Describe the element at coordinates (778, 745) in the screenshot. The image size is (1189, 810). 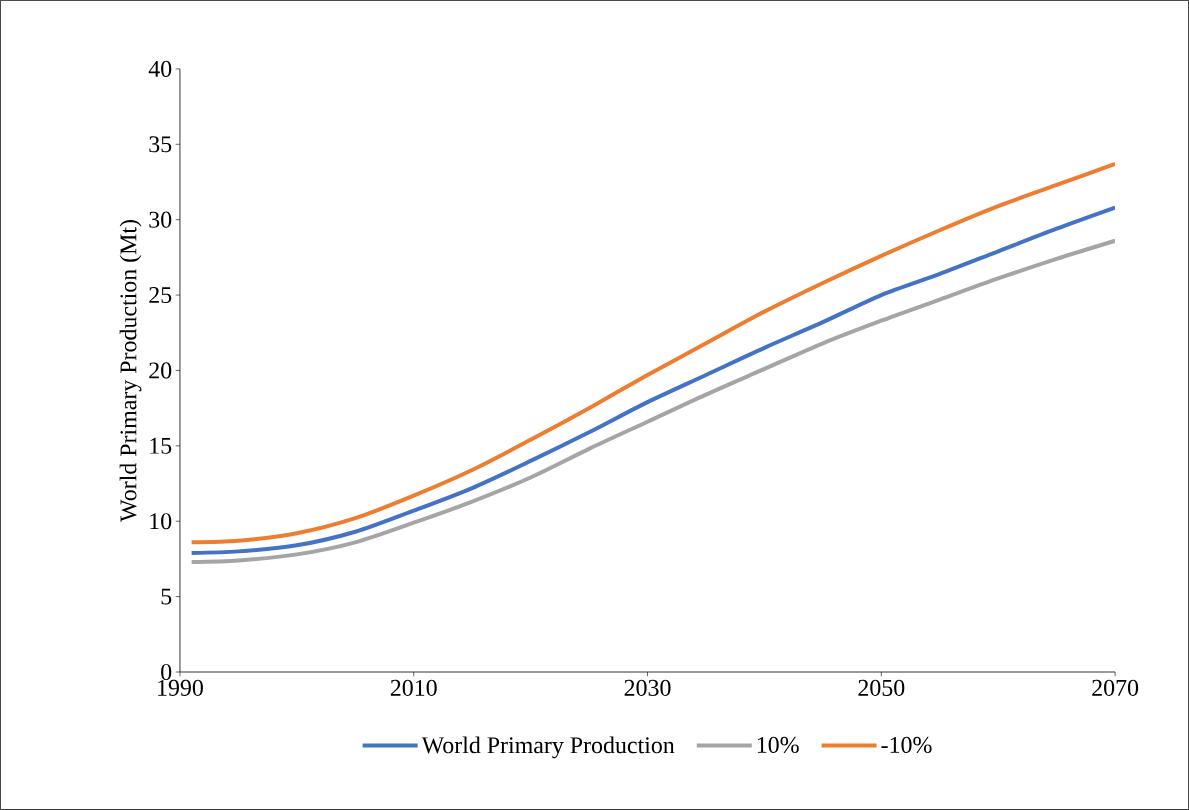
I see `legend-label: 10%` at that location.